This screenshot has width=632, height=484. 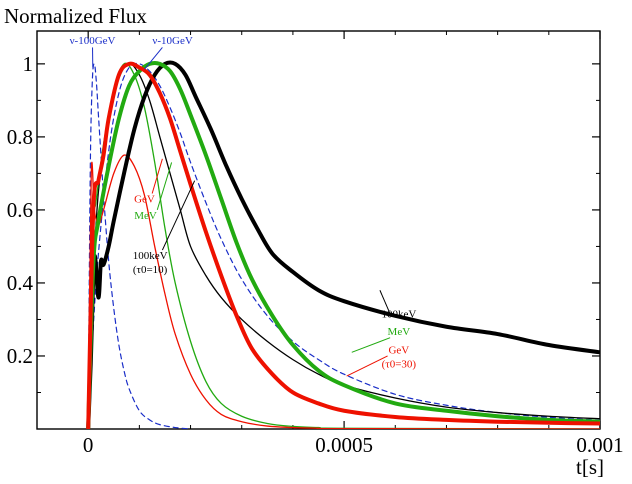 I want to click on y-tick-label: 1, so click(x=28, y=64).